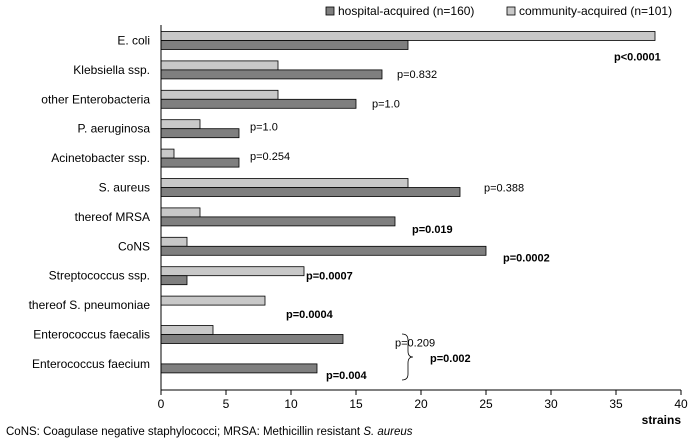 The height and width of the screenshot is (446, 698). I want to click on legend-swatch-hospital, so click(330, 11).